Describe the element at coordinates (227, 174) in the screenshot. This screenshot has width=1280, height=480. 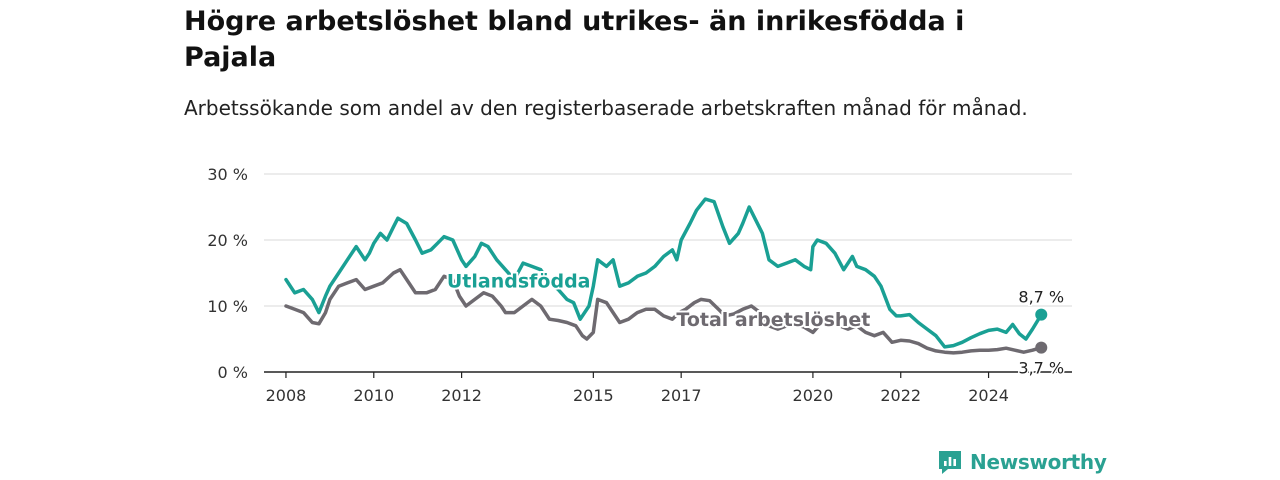
I see `y-tick-label: 30 %` at that location.